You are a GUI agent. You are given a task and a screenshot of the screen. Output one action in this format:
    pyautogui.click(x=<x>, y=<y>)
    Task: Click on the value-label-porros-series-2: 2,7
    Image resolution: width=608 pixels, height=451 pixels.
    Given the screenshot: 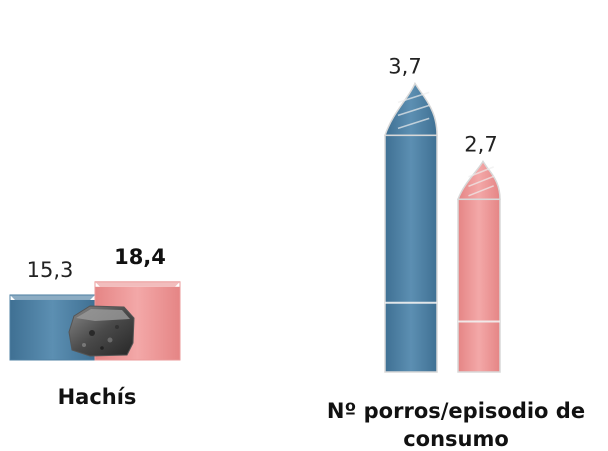 What is the action you would take?
    pyautogui.click(x=480, y=144)
    